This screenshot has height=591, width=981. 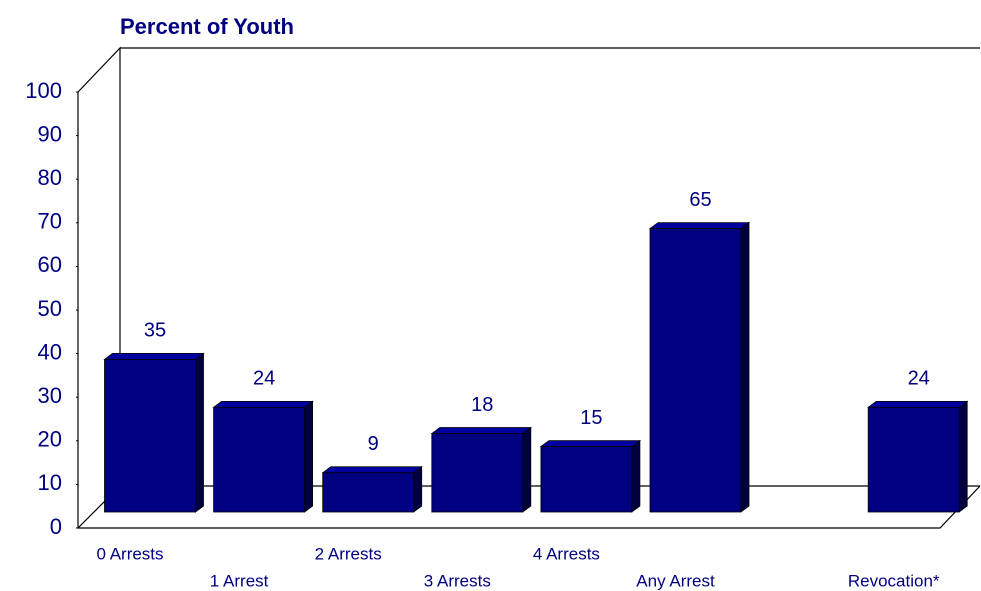 What do you see at coordinates (457, 580) in the screenshot?
I see `x-tick-label: 3 Arrests` at bounding box center [457, 580].